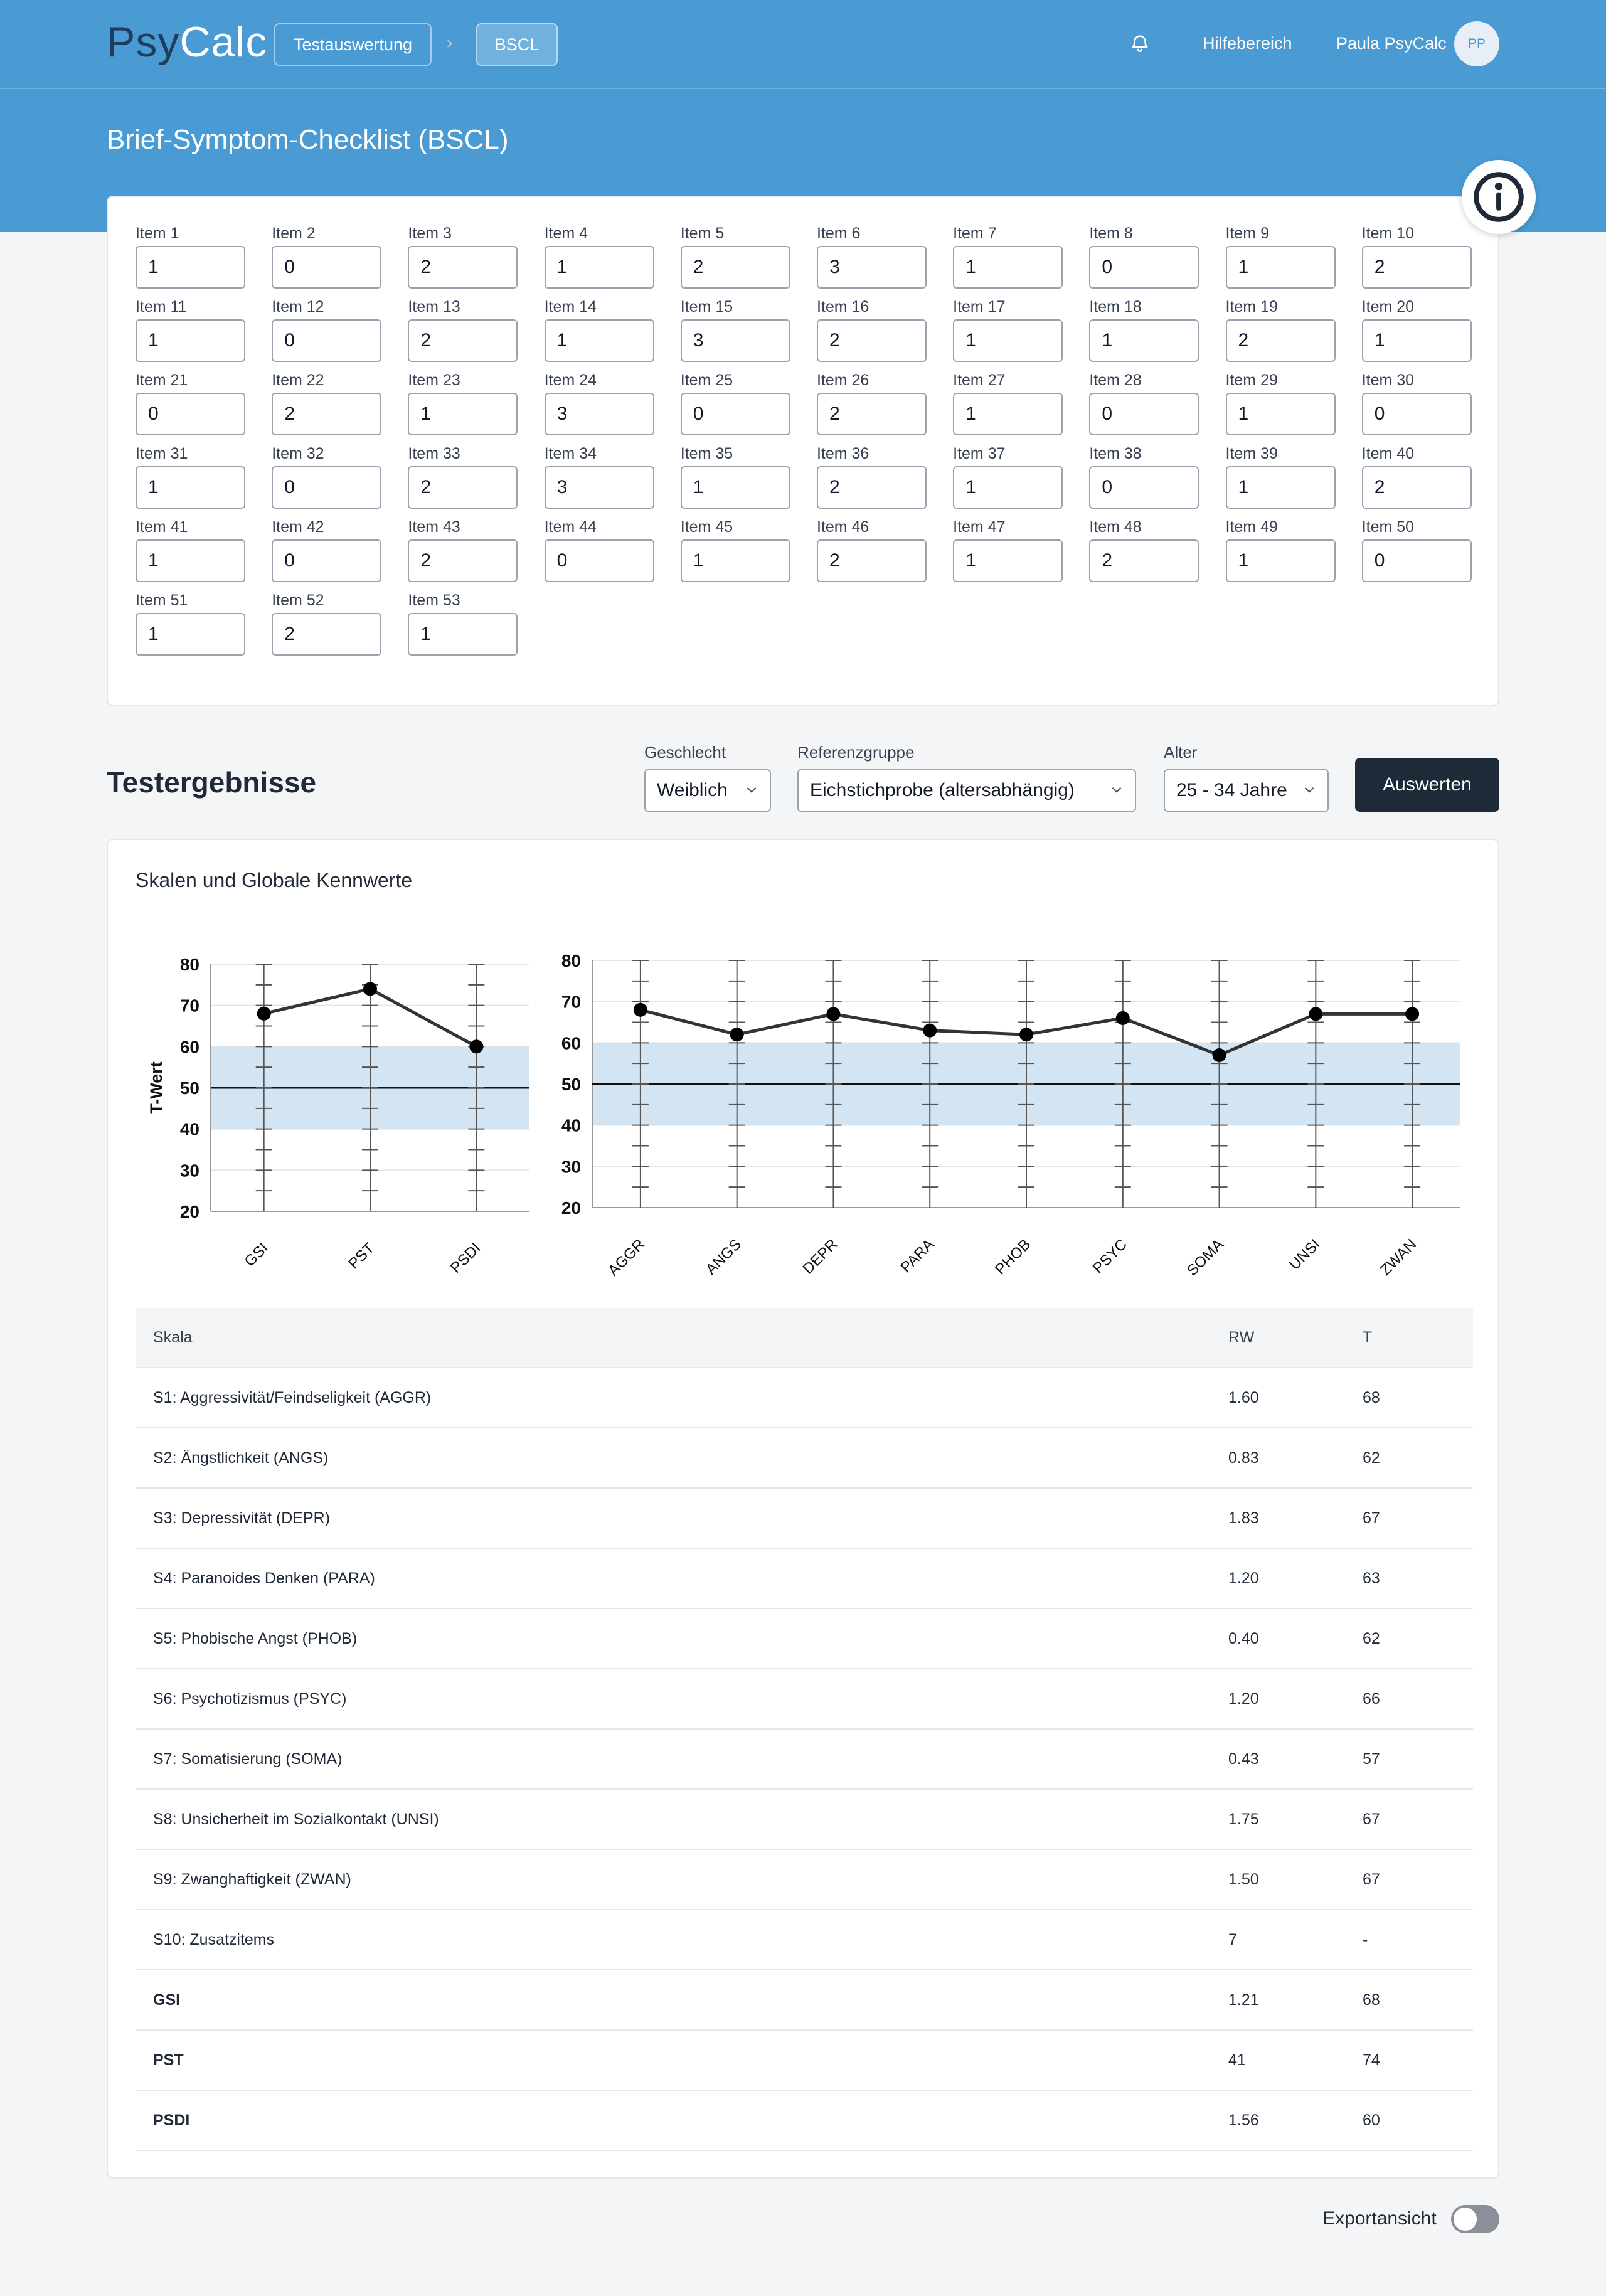 The height and width of the screenshot is (2296, 1606). Describe the element at coordinates (707, 790) in the screenshot. I see `gender-select: Weiblich` at that location.